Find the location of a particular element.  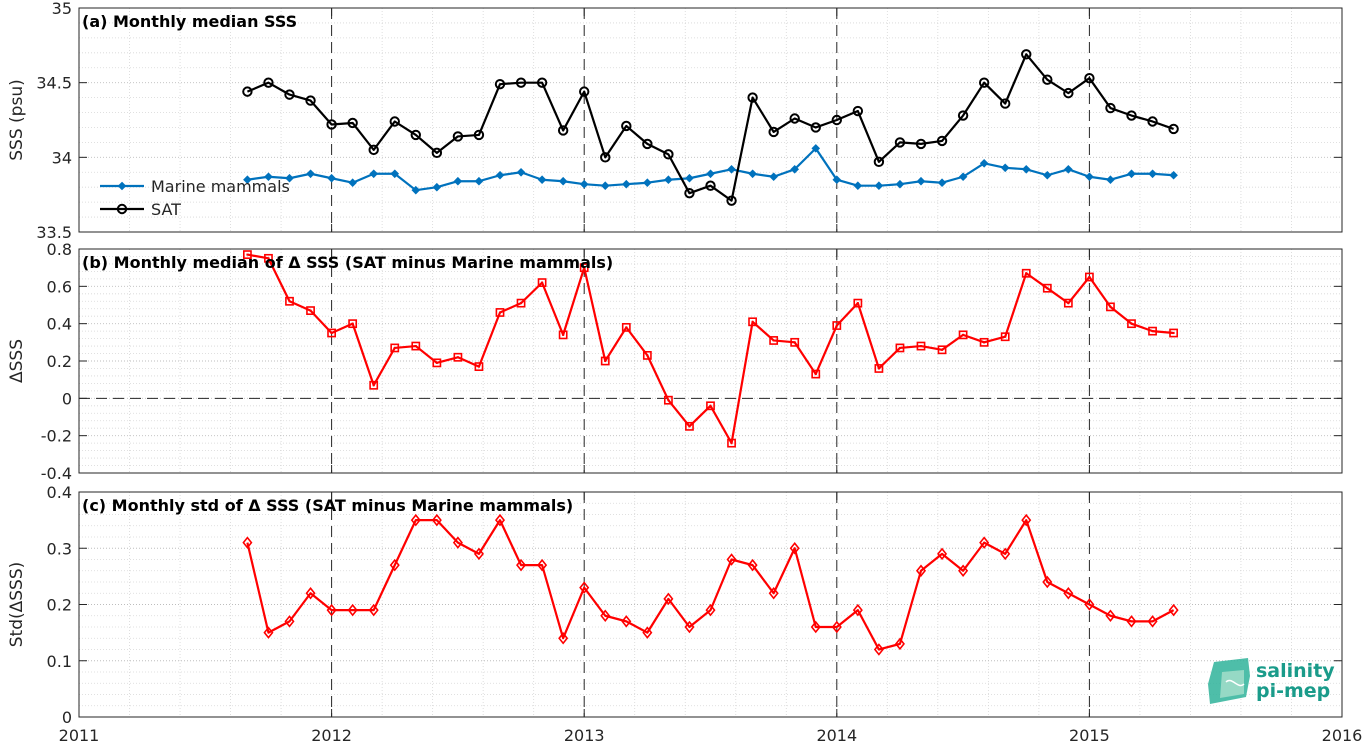

y-axis-label: Std(ΔSSS) is located at coordinates (17, 605).